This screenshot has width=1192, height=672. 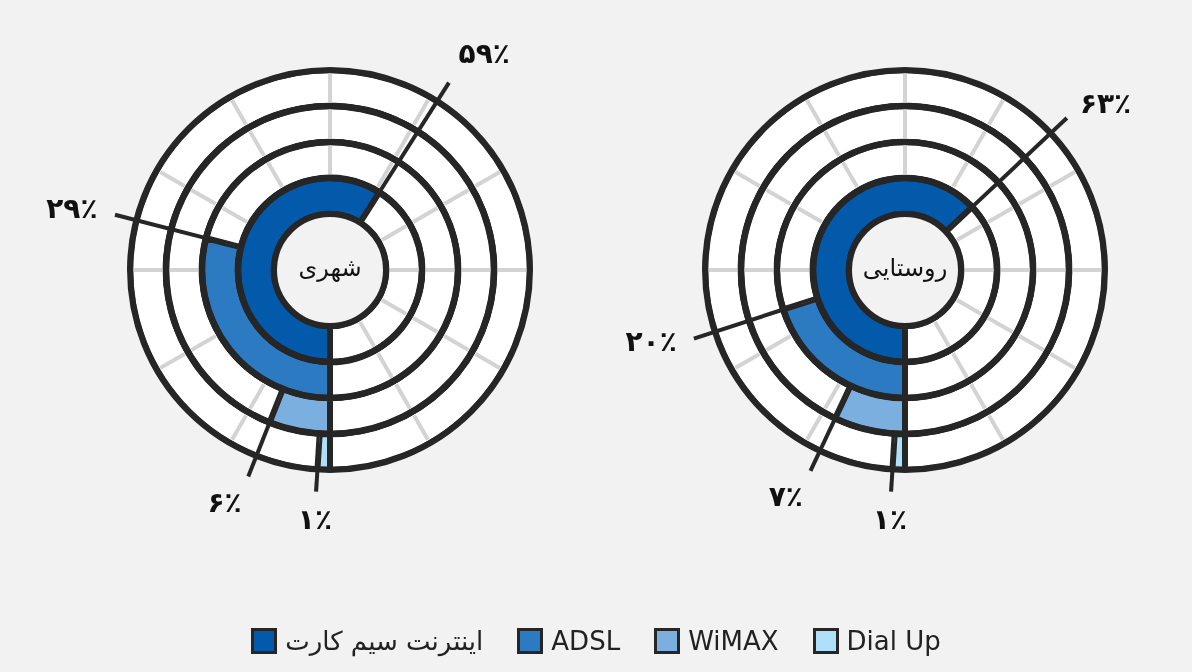 I want to click on data-label: ۲۰٪, so click(x=651, y=342).